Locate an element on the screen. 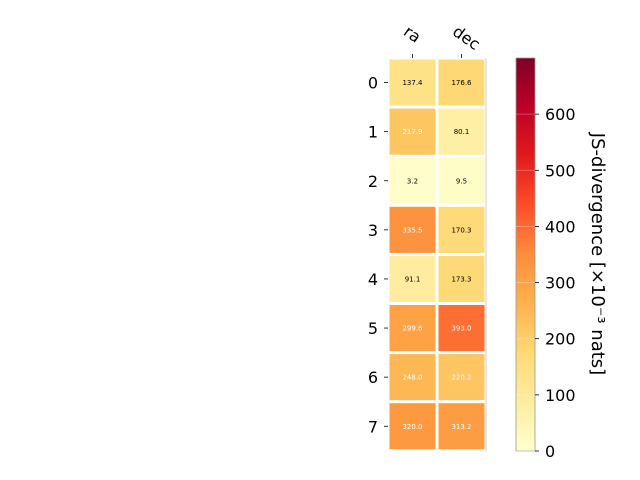 The width and height of the screenshot is (640, 480). heatmap-cell-label: 313.2 is located at coordinates (461, 427).